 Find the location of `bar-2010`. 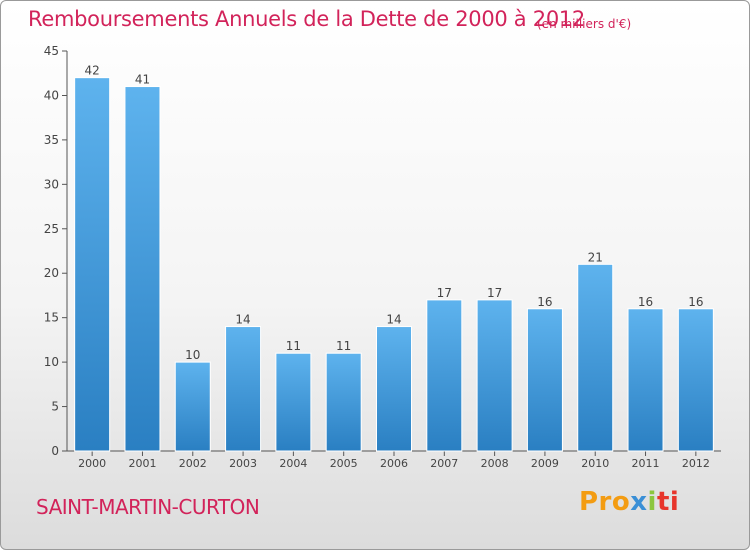

bar-2010 is located at coordinates (595, 357).